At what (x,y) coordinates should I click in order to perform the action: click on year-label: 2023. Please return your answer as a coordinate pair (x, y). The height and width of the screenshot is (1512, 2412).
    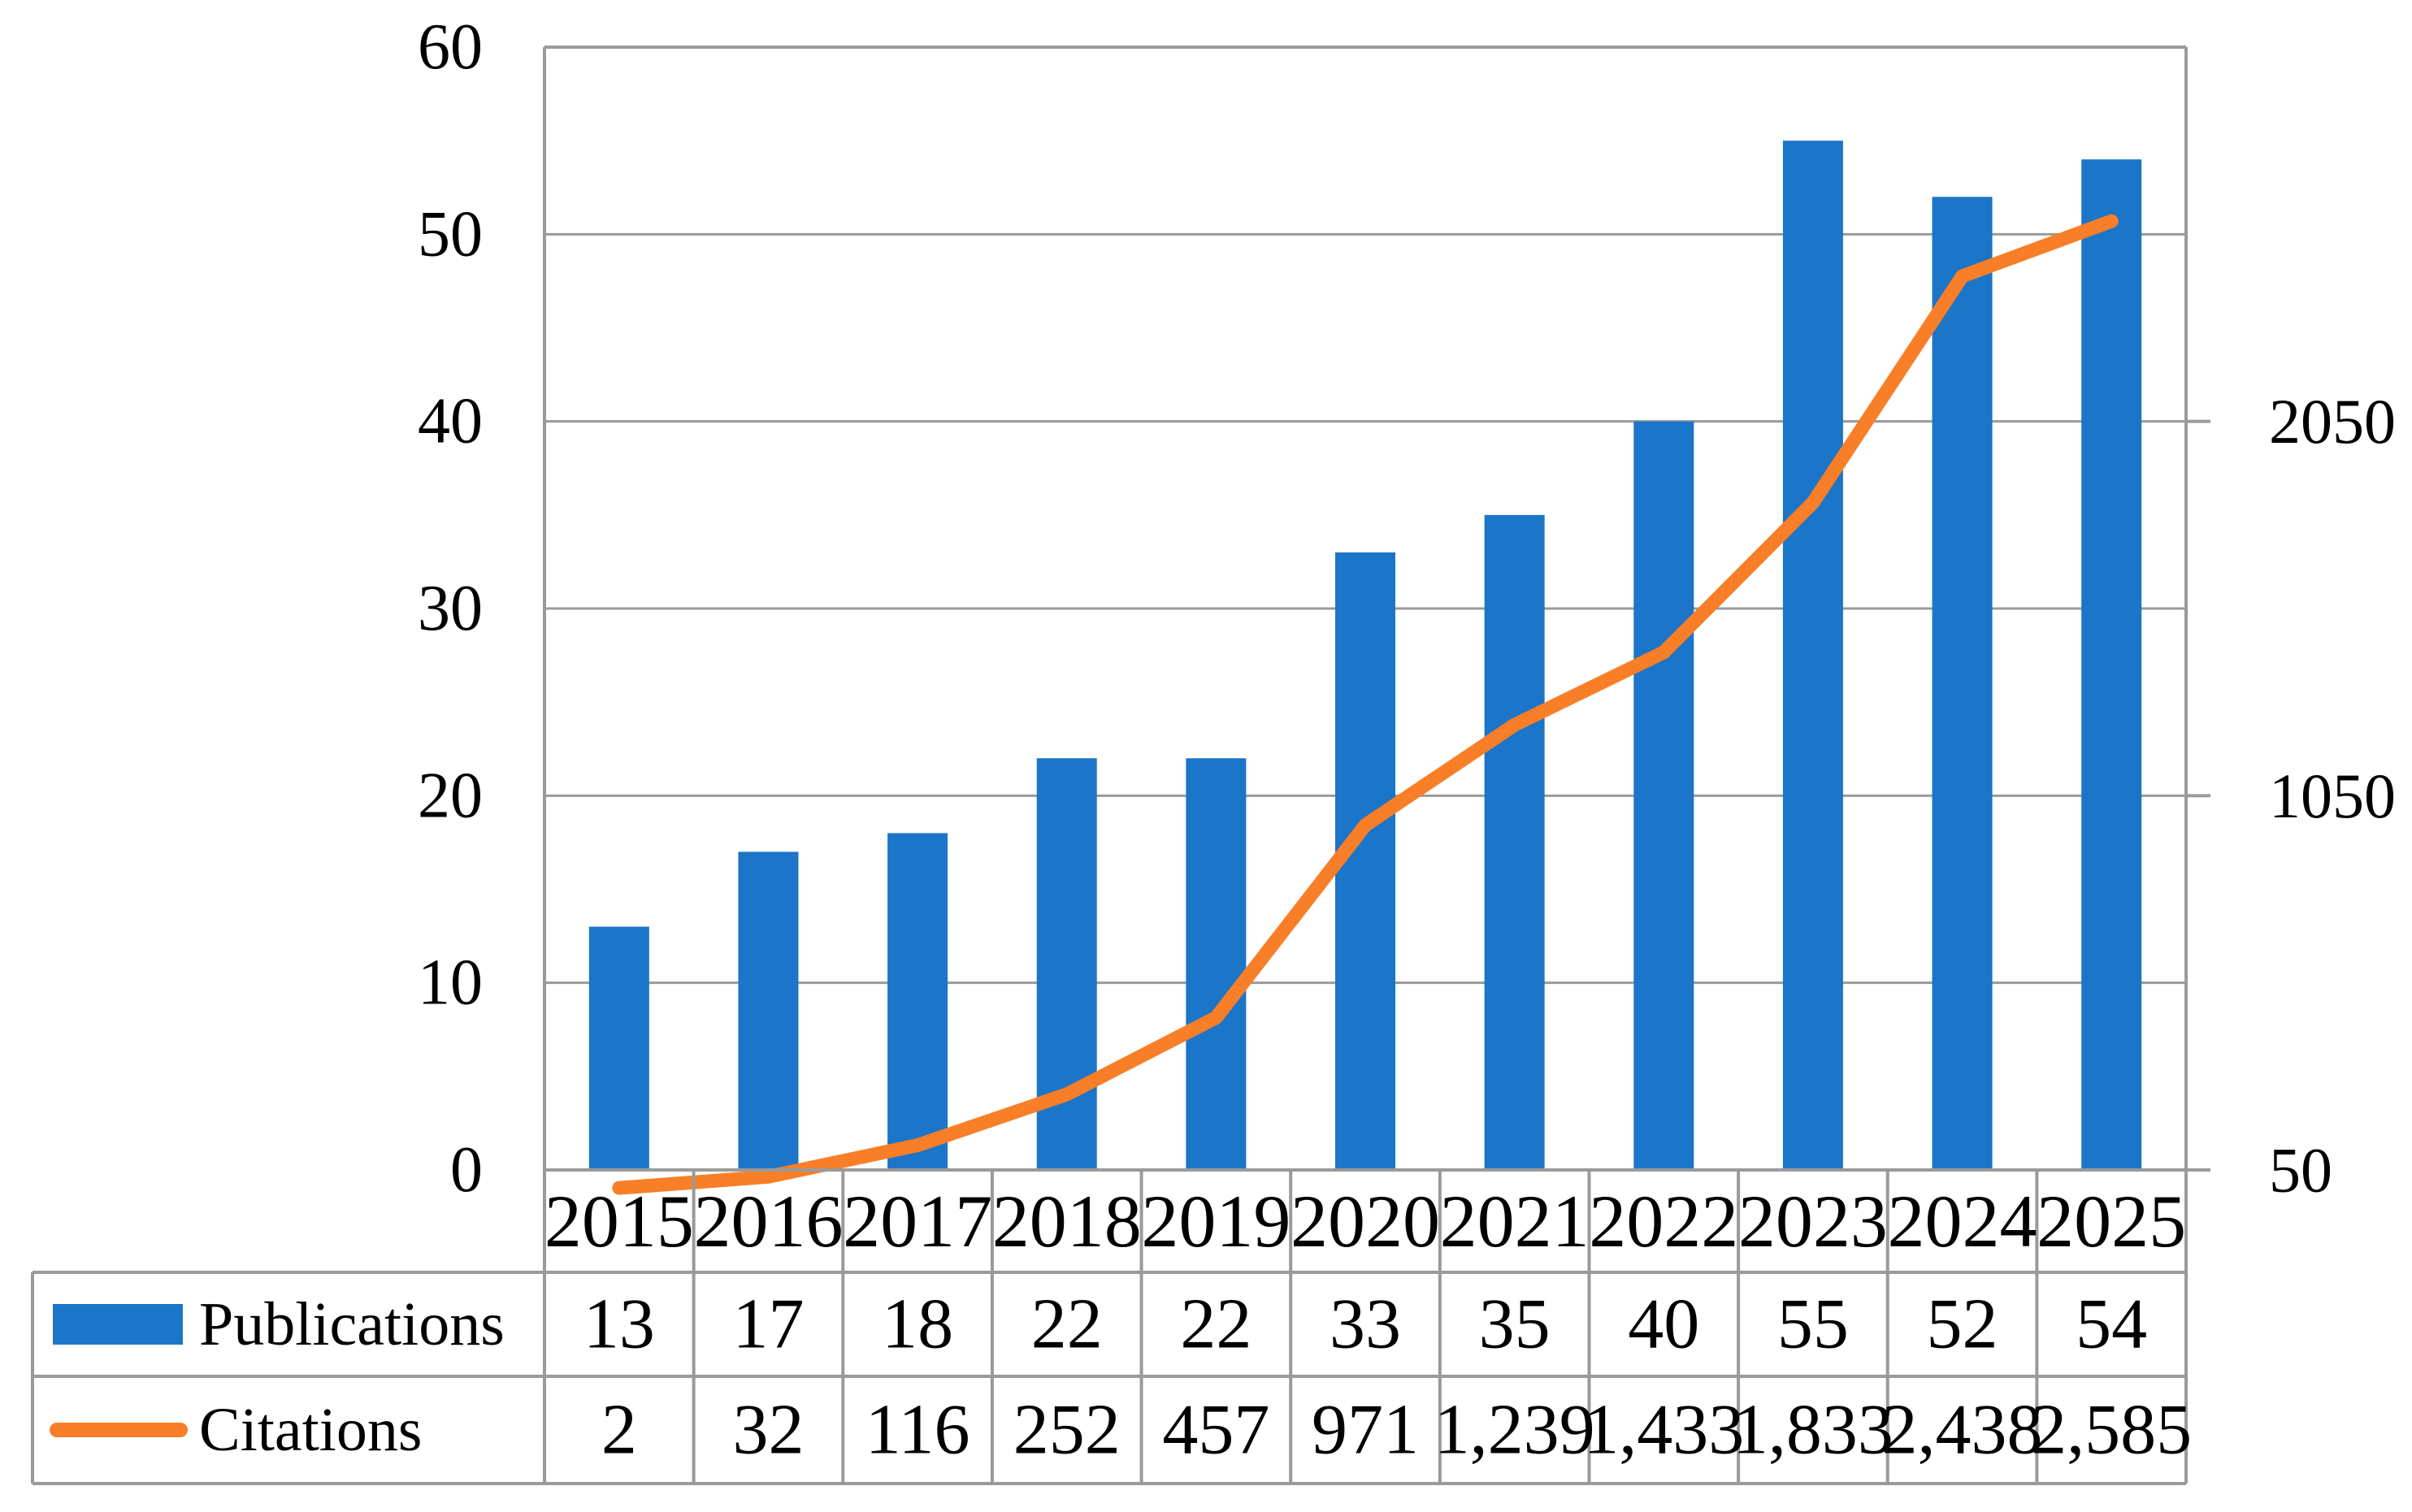
    Looking at the image, I should click on (1813, 1222).